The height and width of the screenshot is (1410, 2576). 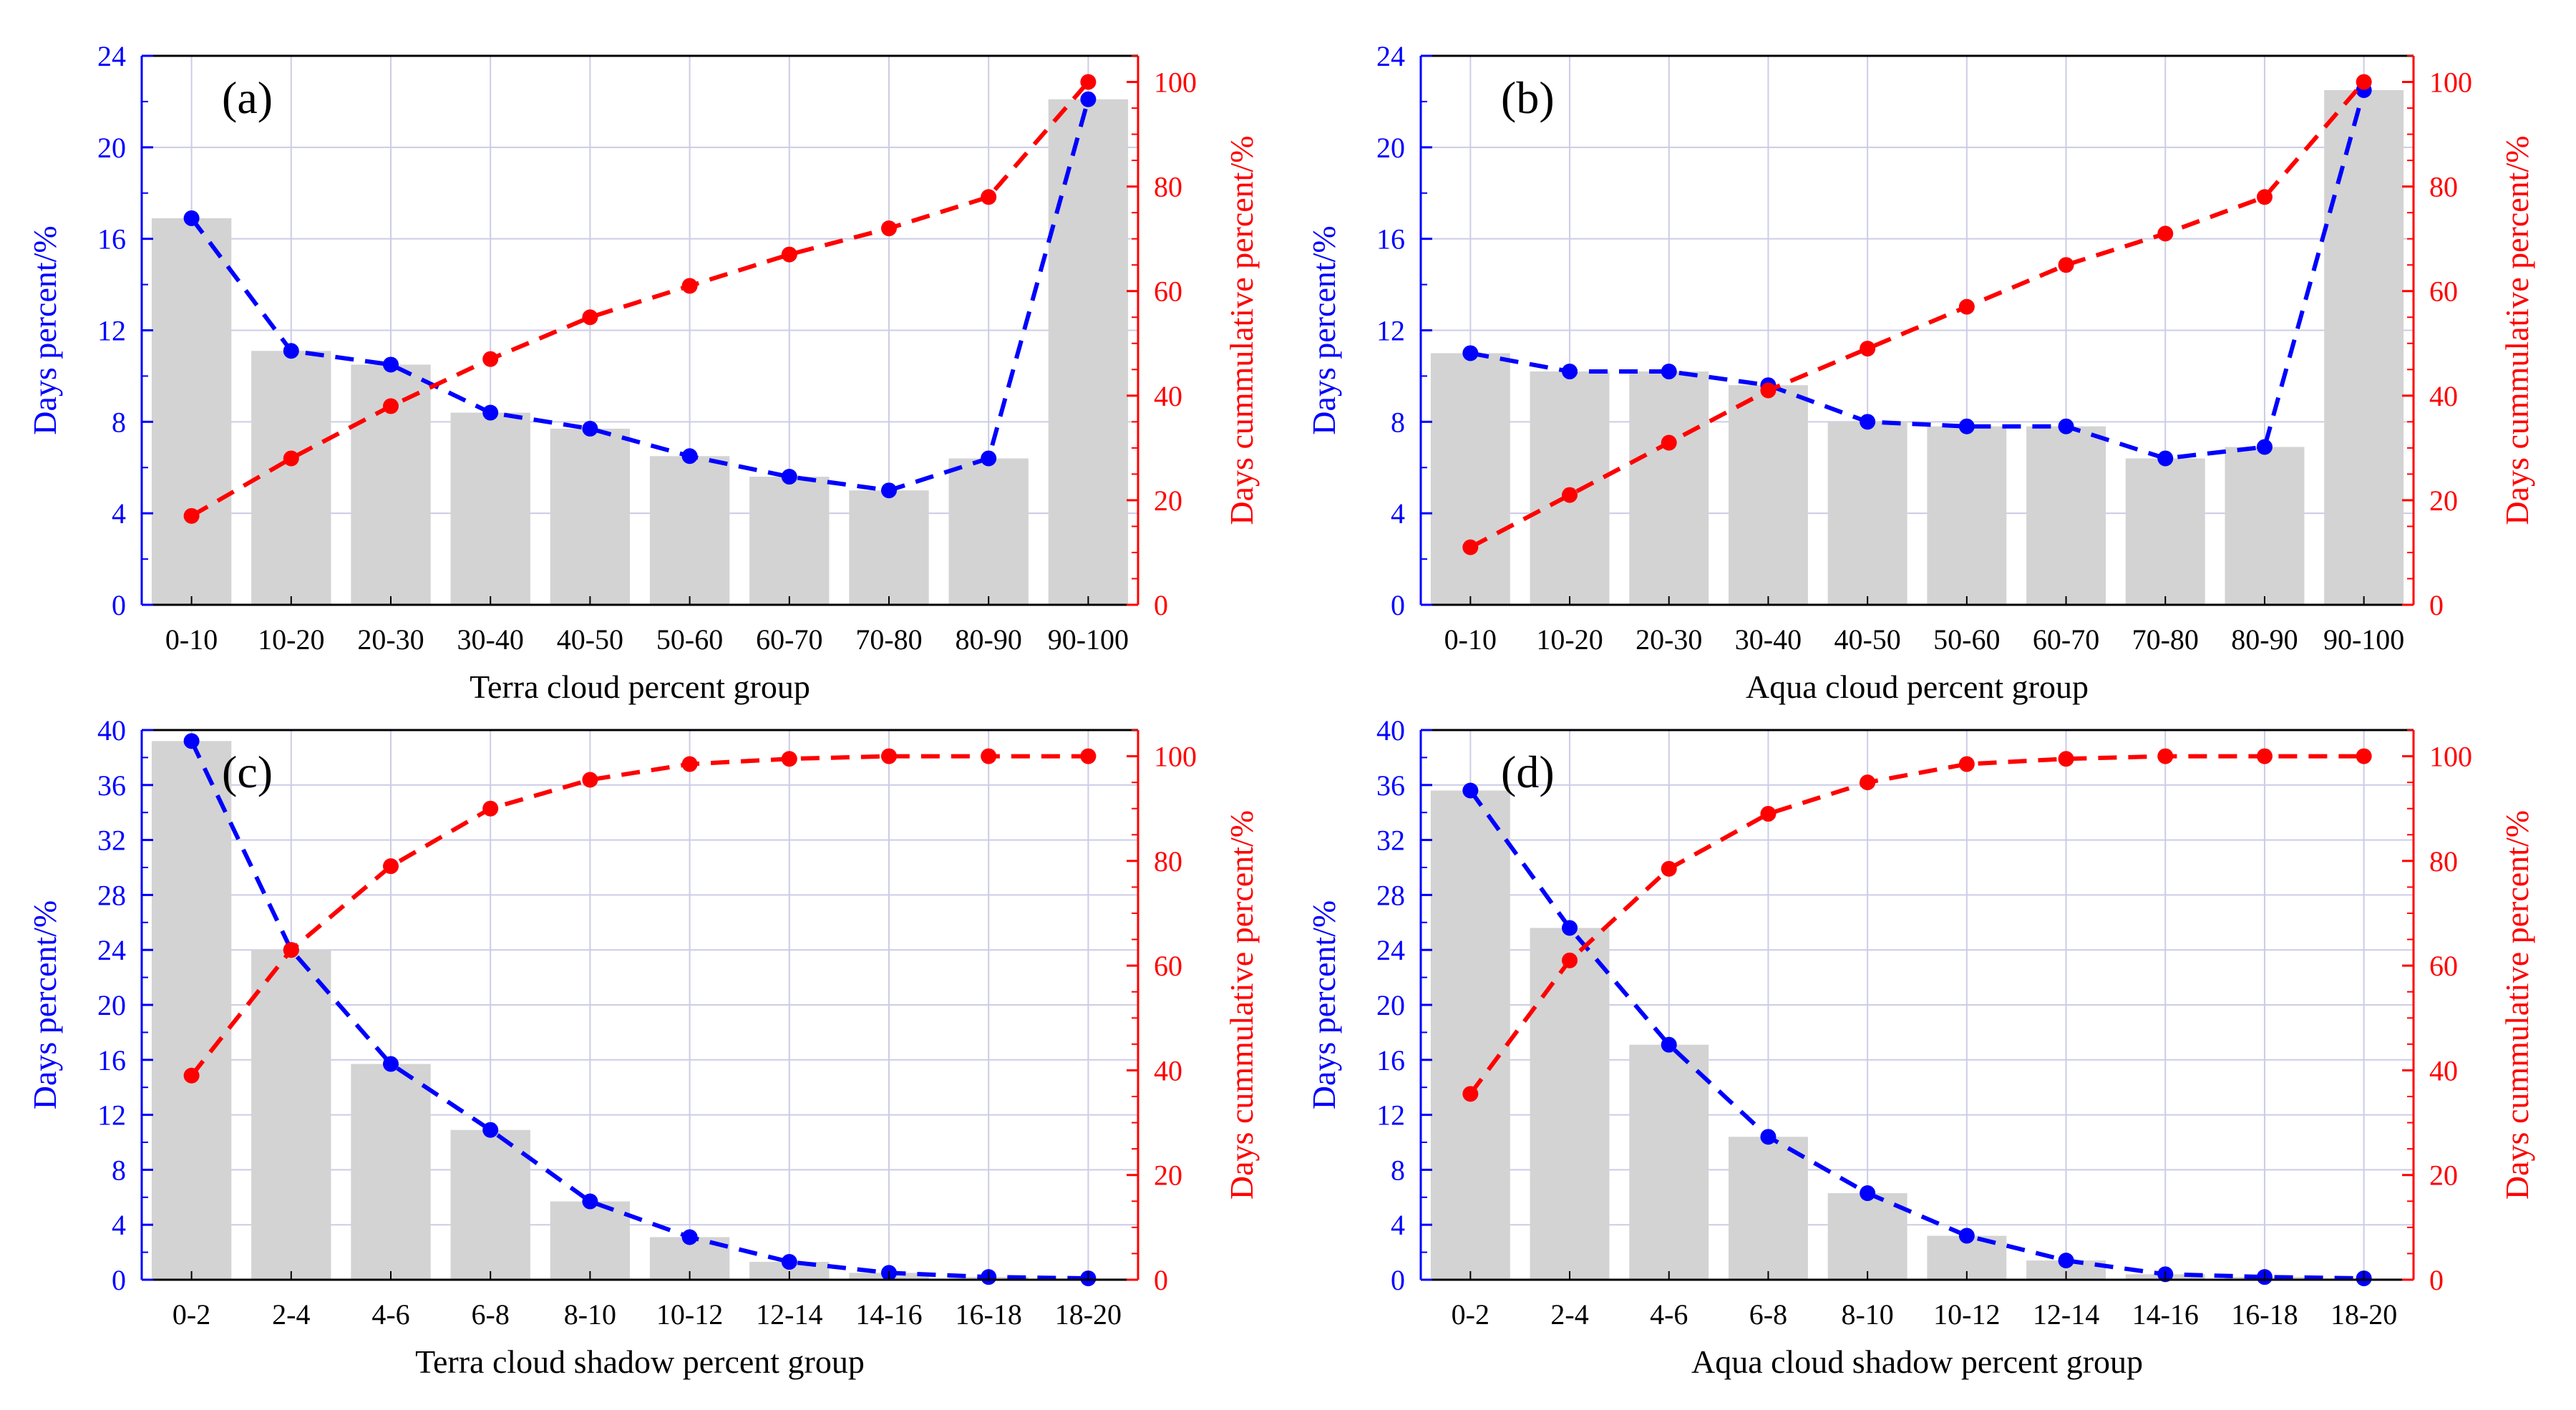 What do you see at coordinates (291, 639) in the screenshot?
I see `x-tick-label: 10-20` at bounding box center [291, 639].